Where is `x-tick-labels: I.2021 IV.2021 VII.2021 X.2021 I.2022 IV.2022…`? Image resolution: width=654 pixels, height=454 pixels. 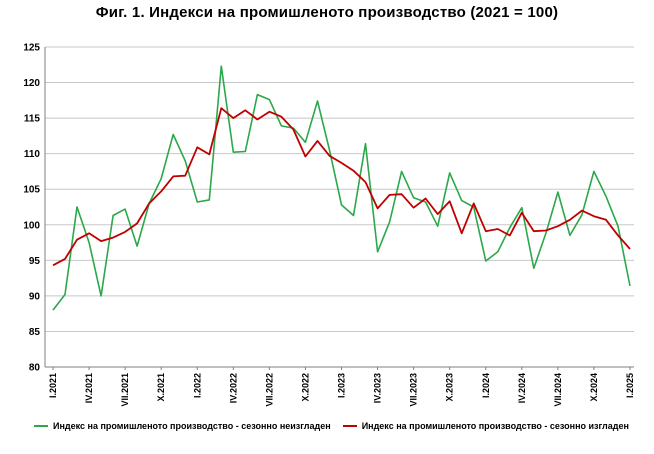 x-tick-labels: I.2021 IV.2021 VII.2021 X.2021 I.2022 IV.2022… is located at coordinates (341, 390).